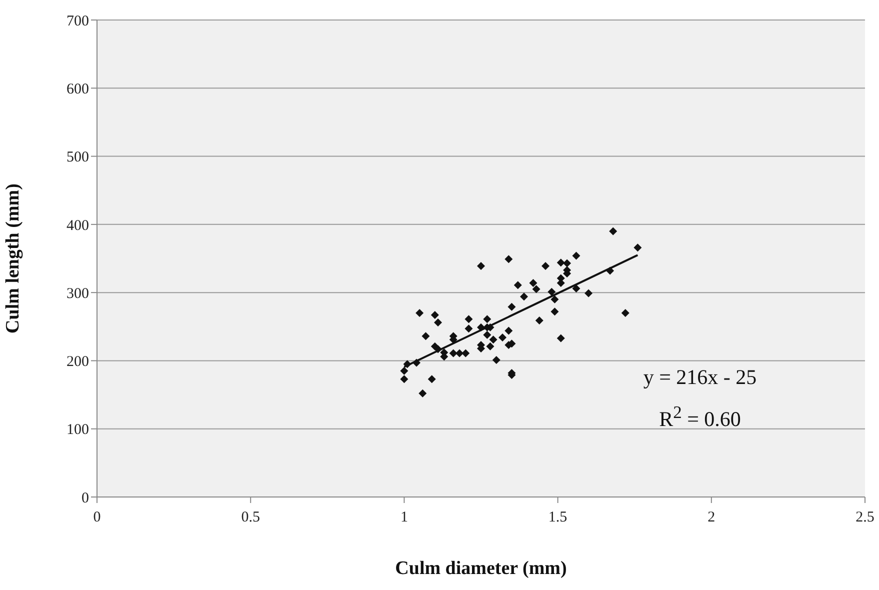 Image resolution: width=879 pixels, height=590 pixels. I want to click on y-tick-label: 200, so click(77, 362).